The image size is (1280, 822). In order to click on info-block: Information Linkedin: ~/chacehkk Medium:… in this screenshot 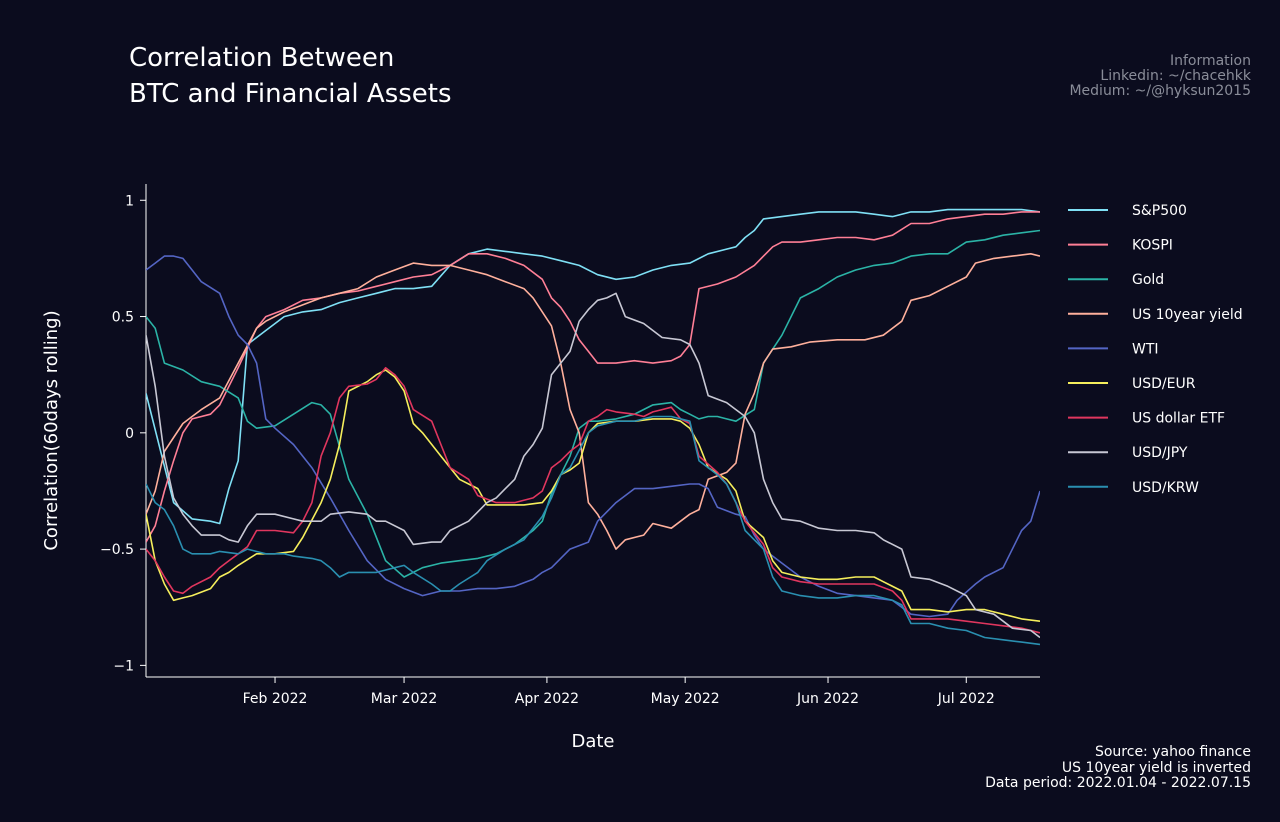, I will do `click(1160, 76)`.